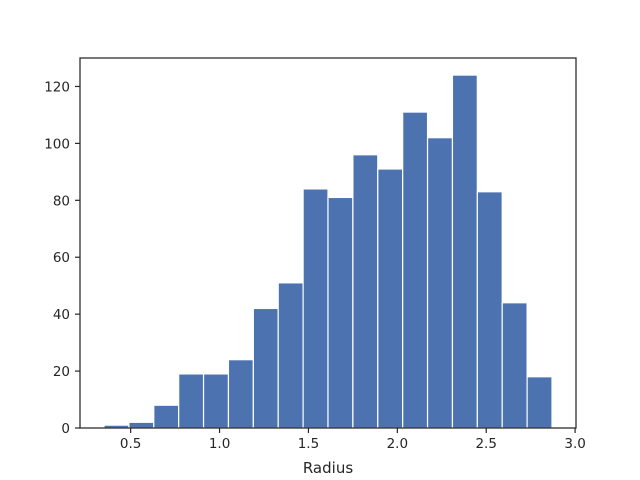 This screenshot has width=640, height=480. I want to click on y-tick-label: 60, so click(61, 258).